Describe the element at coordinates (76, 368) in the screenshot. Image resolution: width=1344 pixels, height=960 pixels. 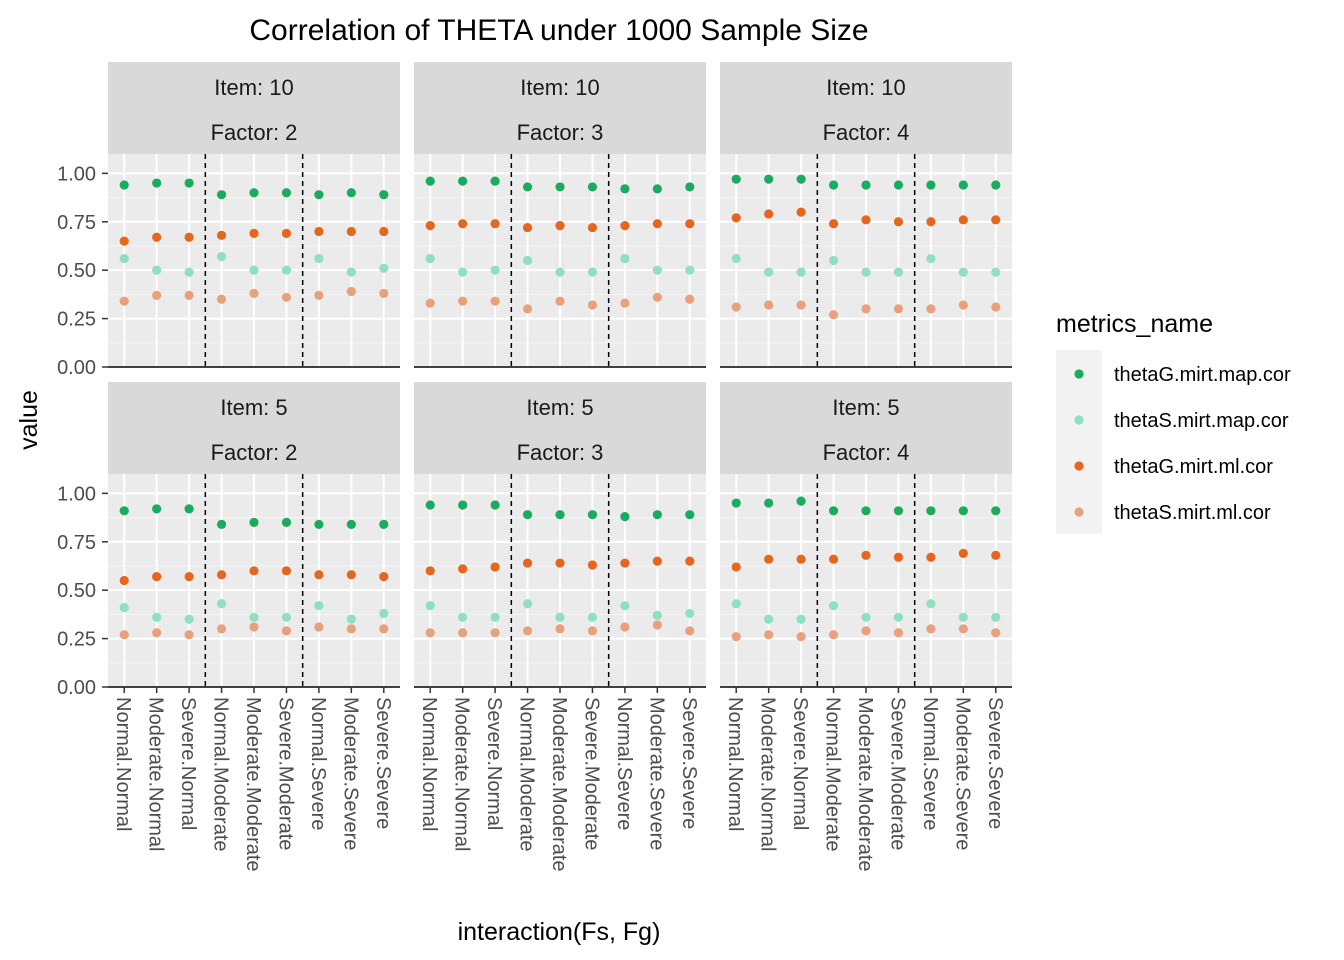
I see `y-tick-label: 0.00` at that location.